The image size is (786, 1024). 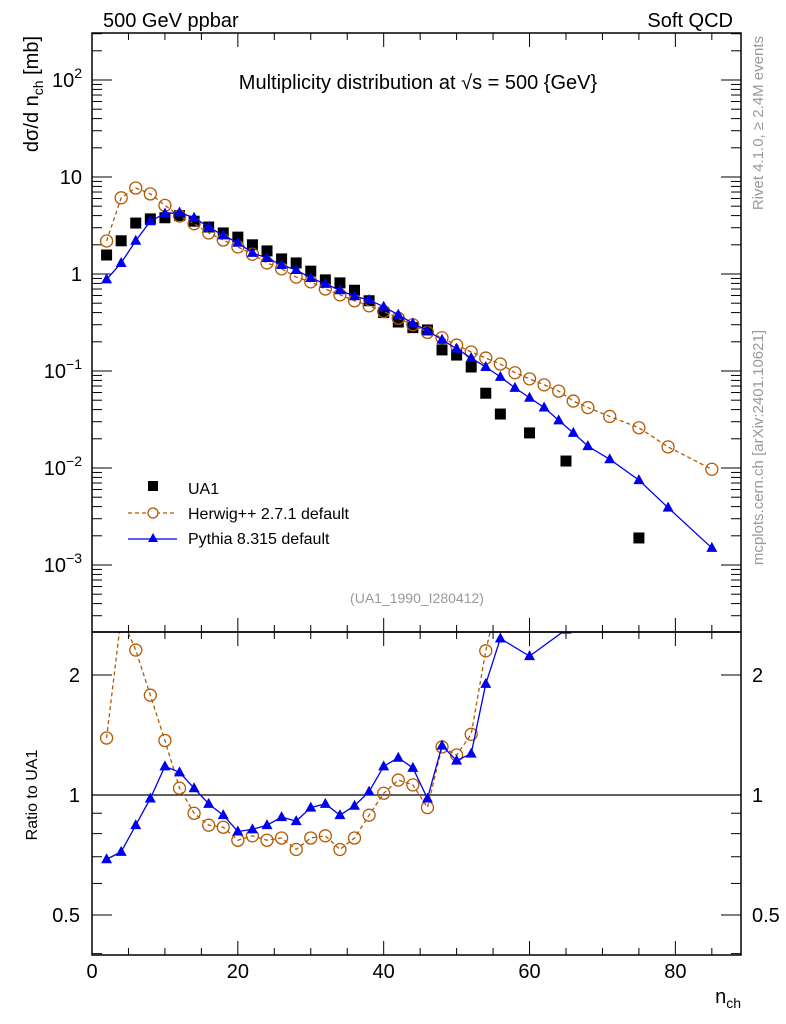 I want to click on y-tick-label: 10⁻², so click(x=63, y=466).